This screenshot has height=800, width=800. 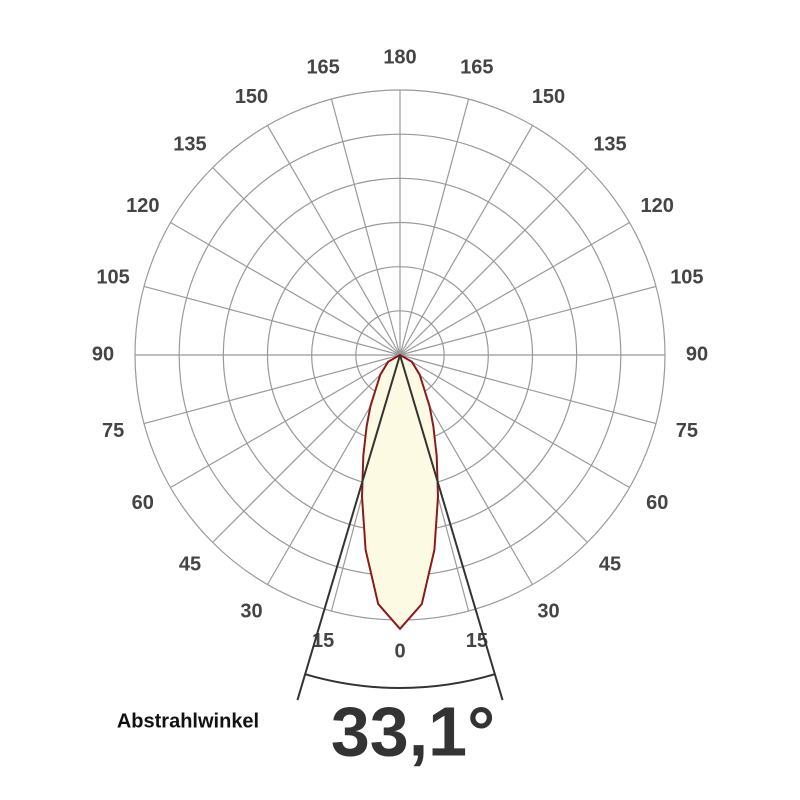 What do you see at coordinates (188, 721) in the screenshot?
I see `annotation-label: Abstrahlwinkel` at bounding box center [188, 721].